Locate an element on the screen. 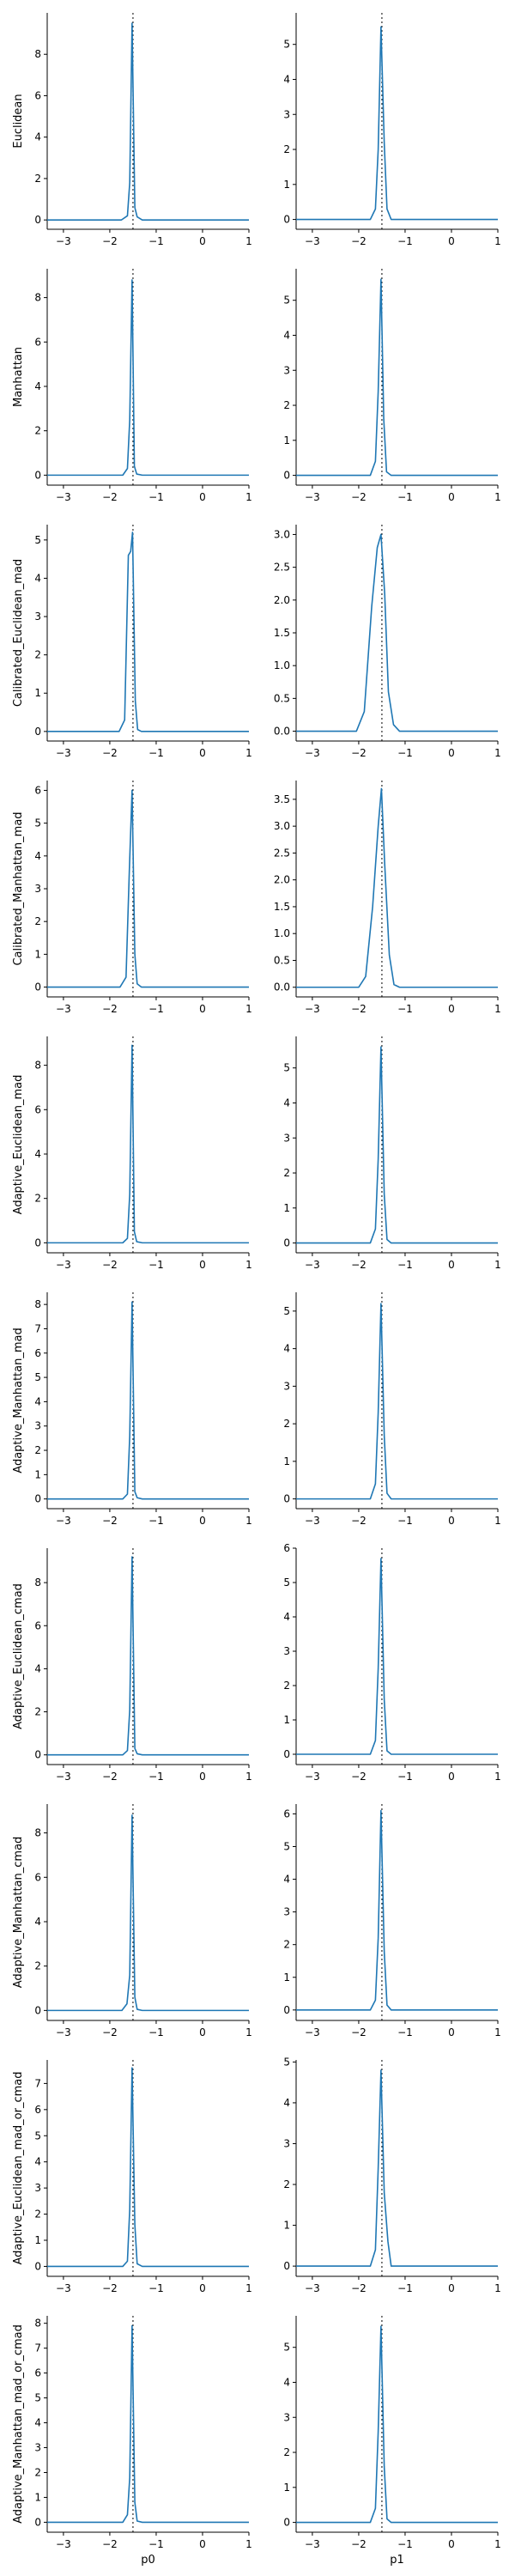  column-label-p1: p1 is located at coordinates (397, 2560).